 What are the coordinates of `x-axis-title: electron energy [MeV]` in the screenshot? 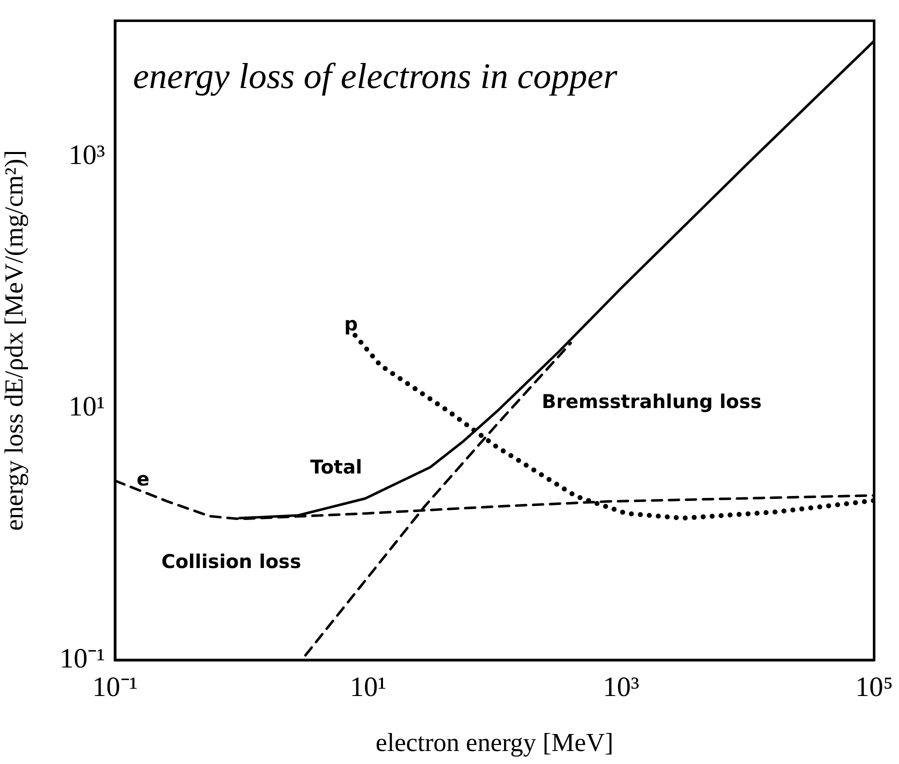 It's located at (495, 743).